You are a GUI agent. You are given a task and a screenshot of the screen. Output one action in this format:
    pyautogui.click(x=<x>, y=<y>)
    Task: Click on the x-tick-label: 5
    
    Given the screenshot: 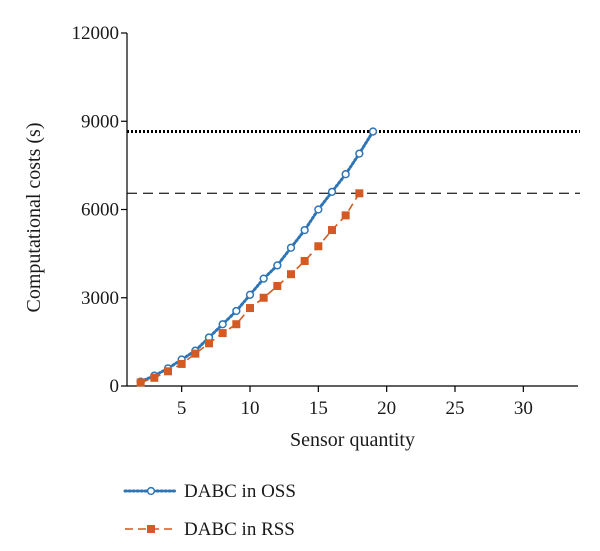 What is the action you would take?
    pyautogui.click(x=182, y=408)
    